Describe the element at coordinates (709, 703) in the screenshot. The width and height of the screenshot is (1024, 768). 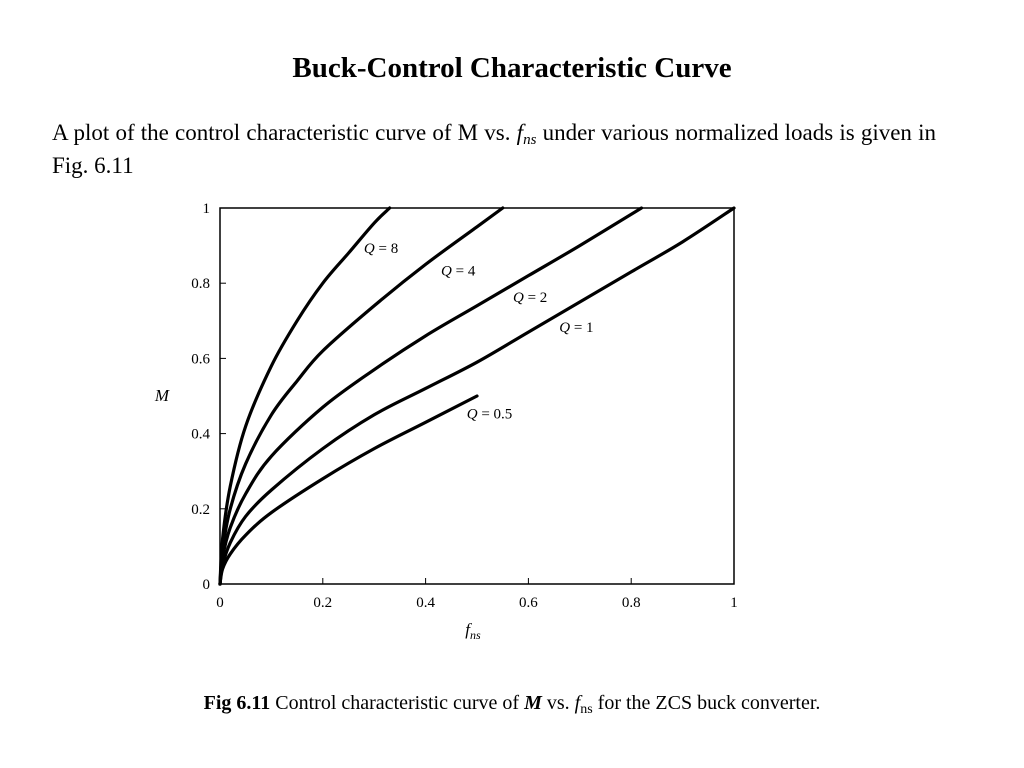
I see `caption-text-3: for the ZCS buck converter.` at that location.